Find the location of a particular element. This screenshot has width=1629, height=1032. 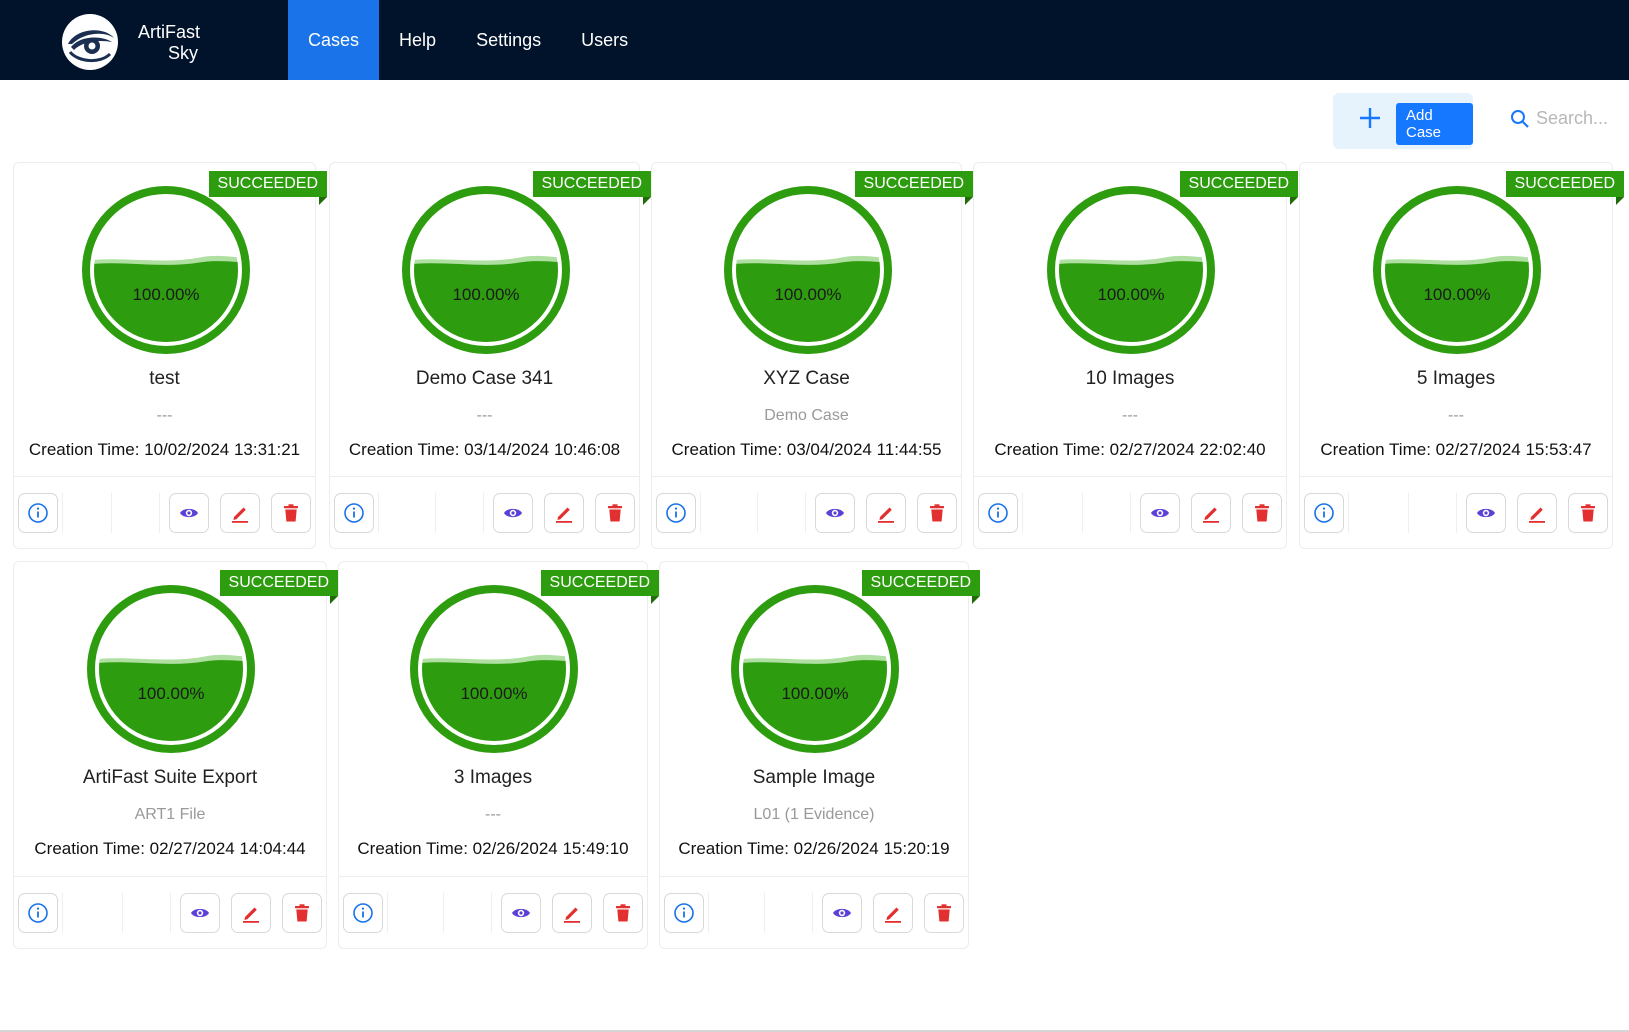

case-name: Sample Image is located at coordinates (814, 777).